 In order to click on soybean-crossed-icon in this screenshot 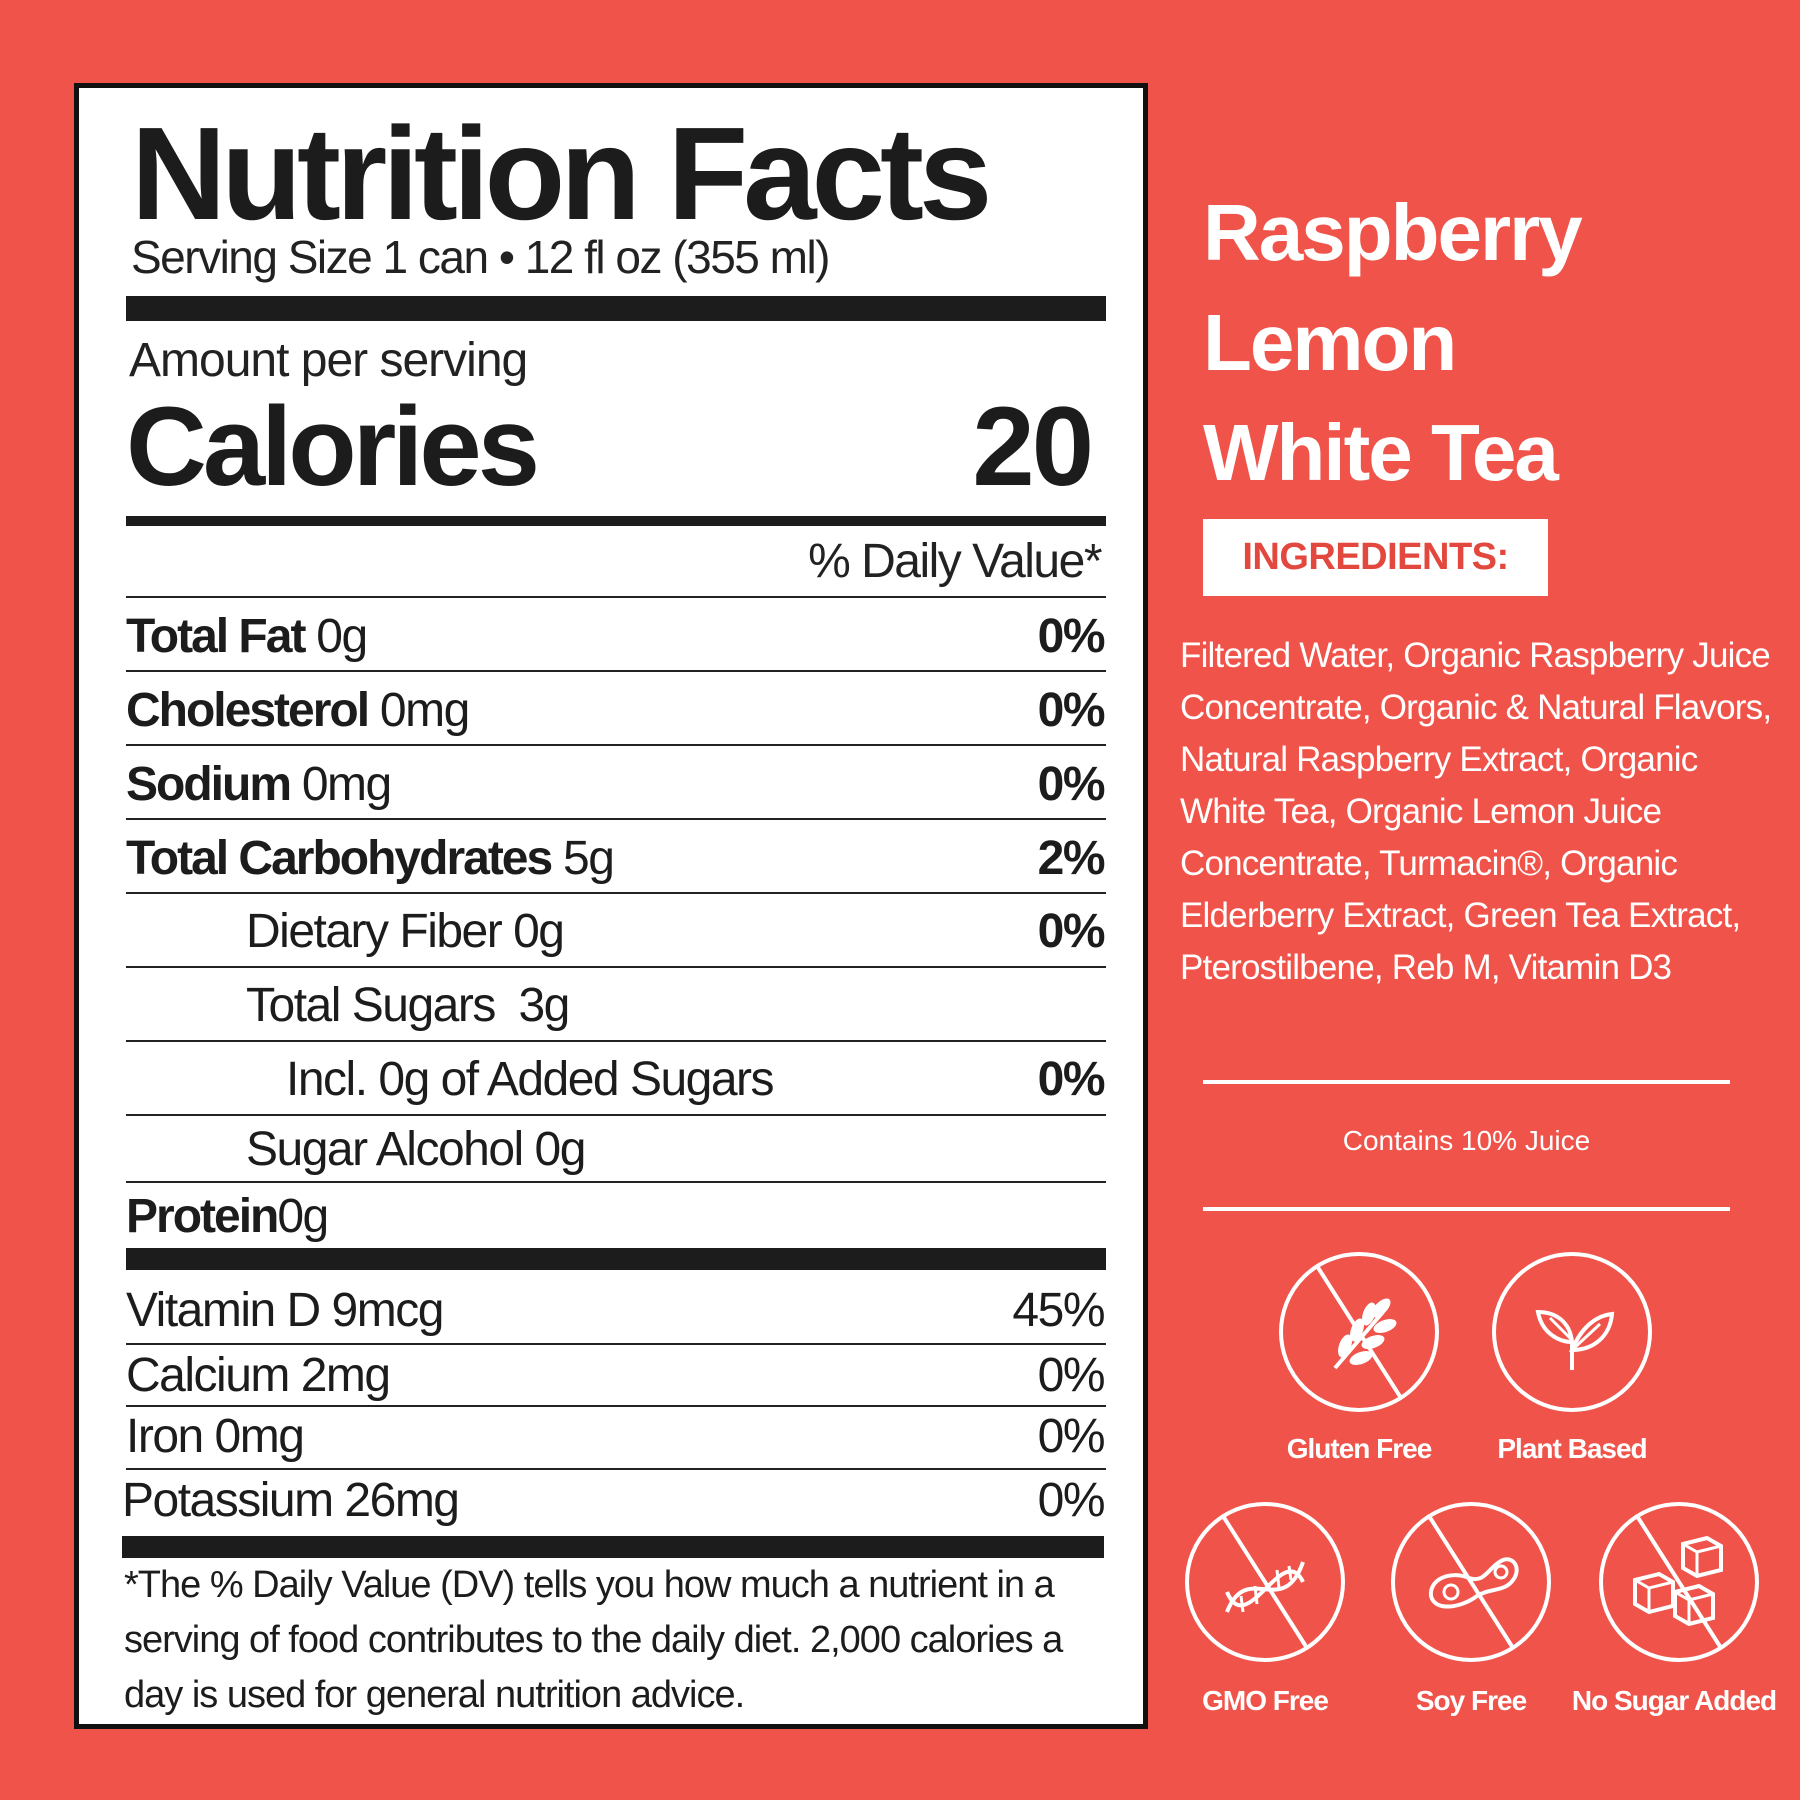, I will do `click(1471, 1582)`.